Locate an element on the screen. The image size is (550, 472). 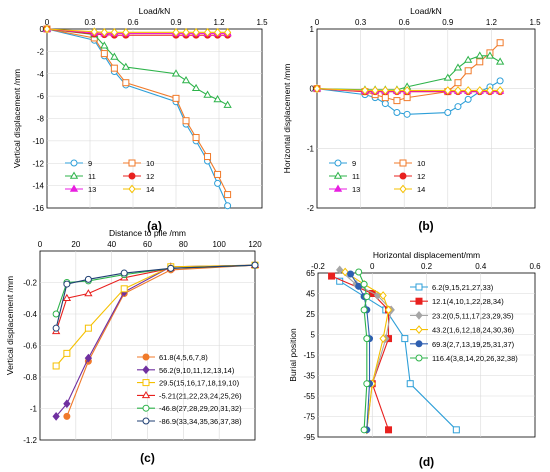
legend-entry: 116.4(3,8,14,20,26,32,38) is located at coordinates (475, 358).